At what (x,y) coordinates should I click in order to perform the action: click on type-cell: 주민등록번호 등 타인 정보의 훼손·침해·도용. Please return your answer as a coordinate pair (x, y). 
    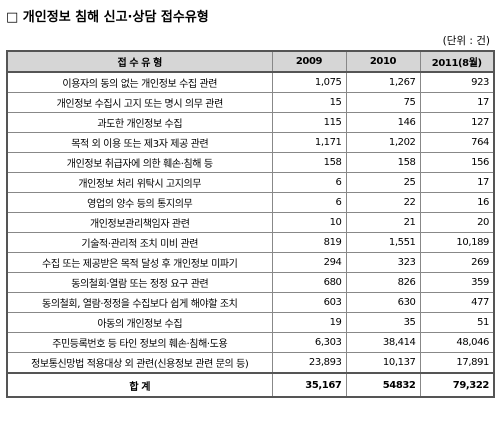
    Looking at the image, I should click on (139, 342).